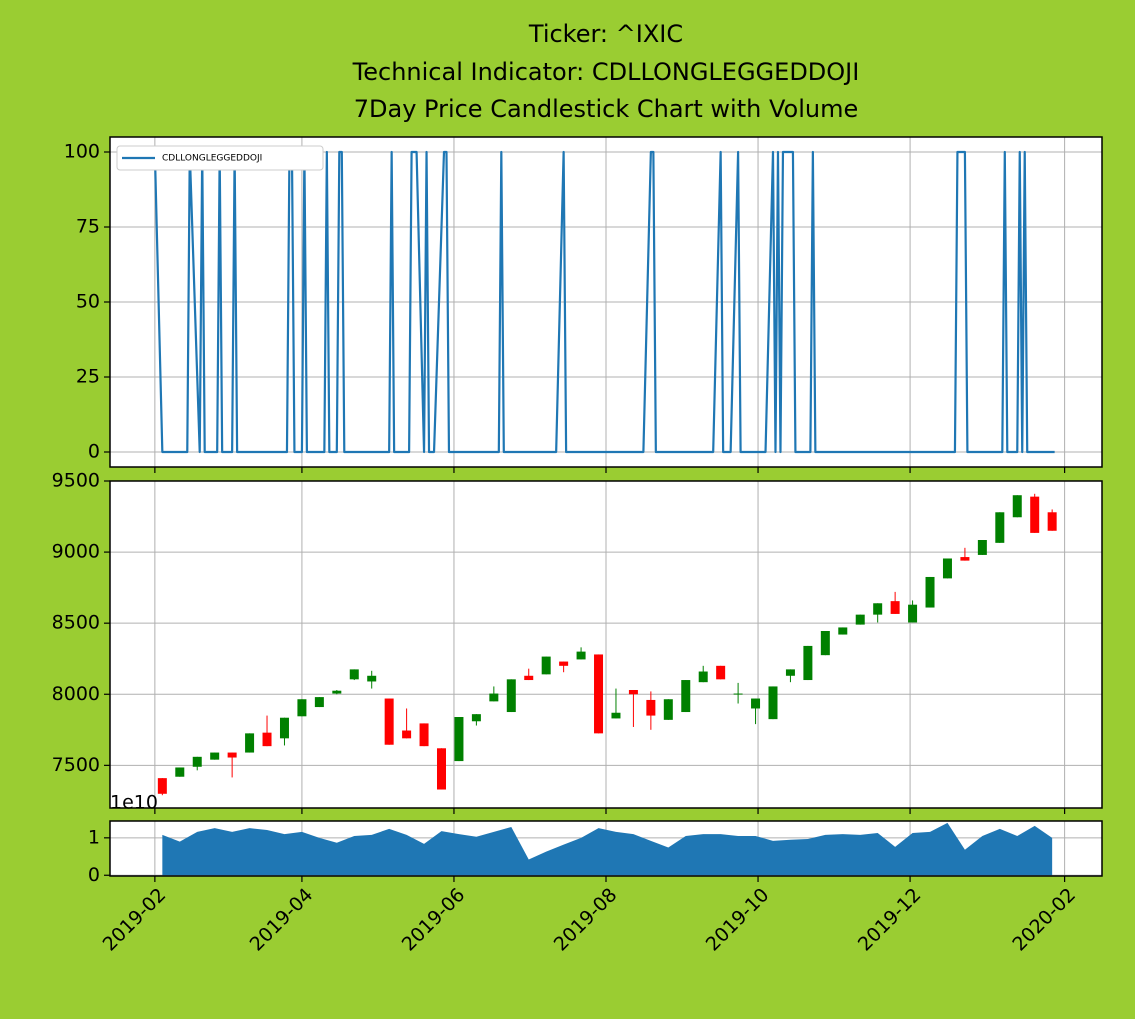 This screenshot has height=1019, width=1135. Describe the element at coordinates (890, 920) in the screenshot. I see `x-tick-label: 2019-12` at that location.